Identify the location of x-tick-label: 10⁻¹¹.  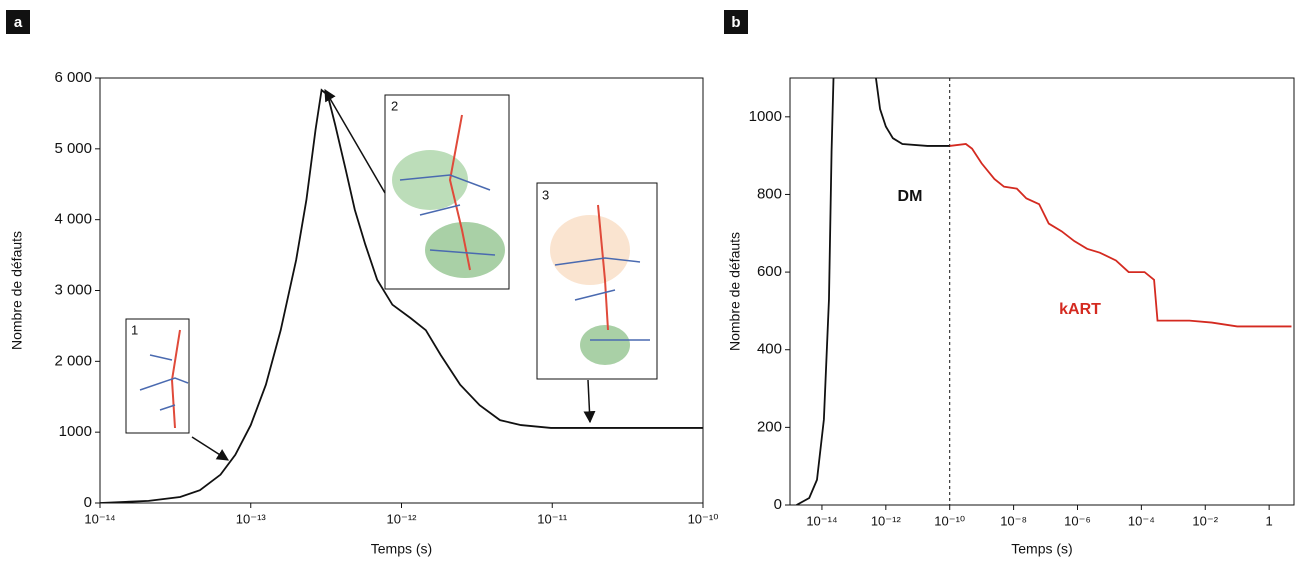
(552, 518).